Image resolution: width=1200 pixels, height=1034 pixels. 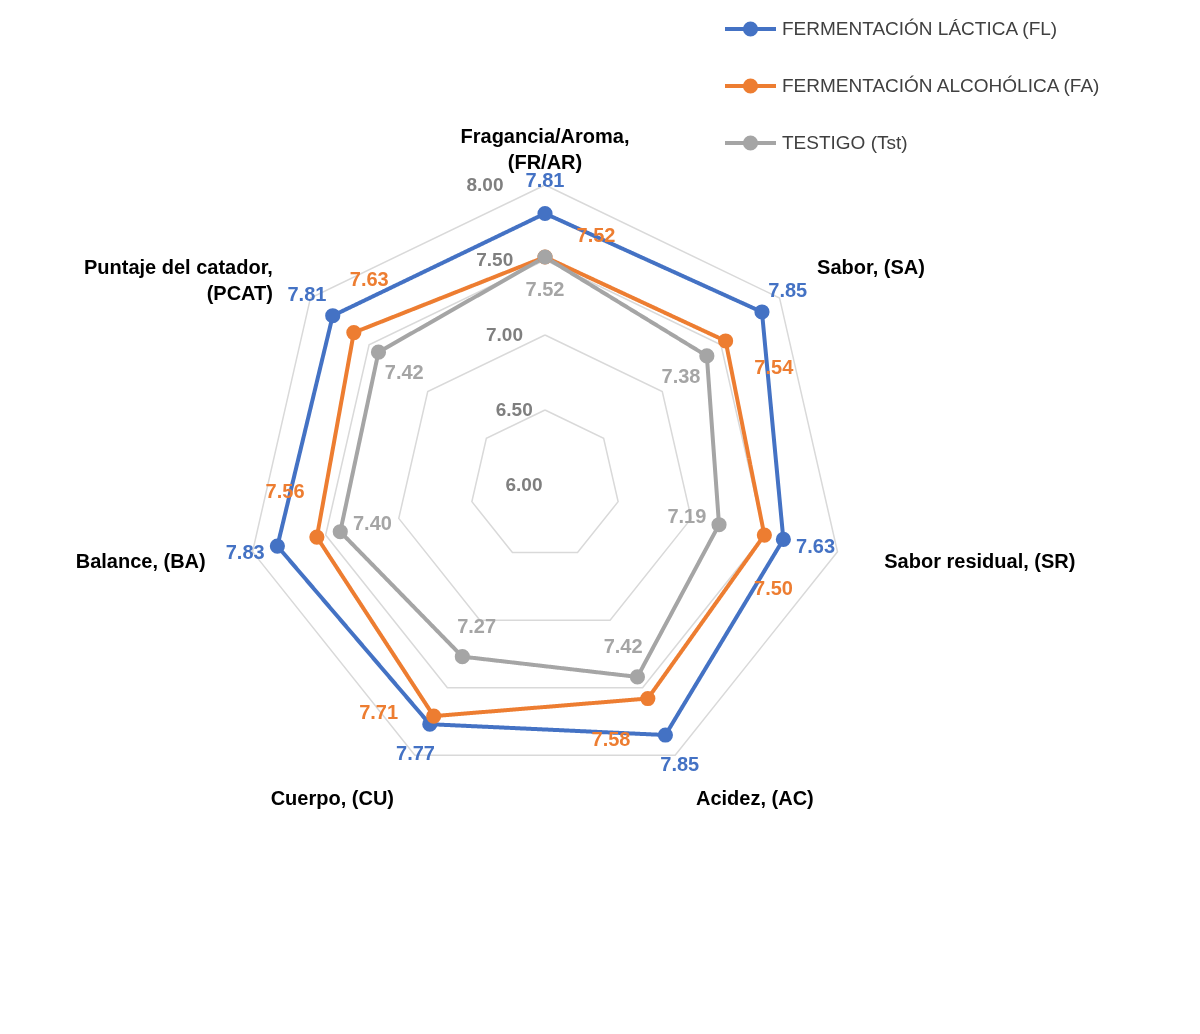 What do you see at coordinates (941, 85) in the screenshot?
I see `legend-label: FERMENTACIÓN ALCOHÓLICA (FA)` at bounding box center [941, 85].